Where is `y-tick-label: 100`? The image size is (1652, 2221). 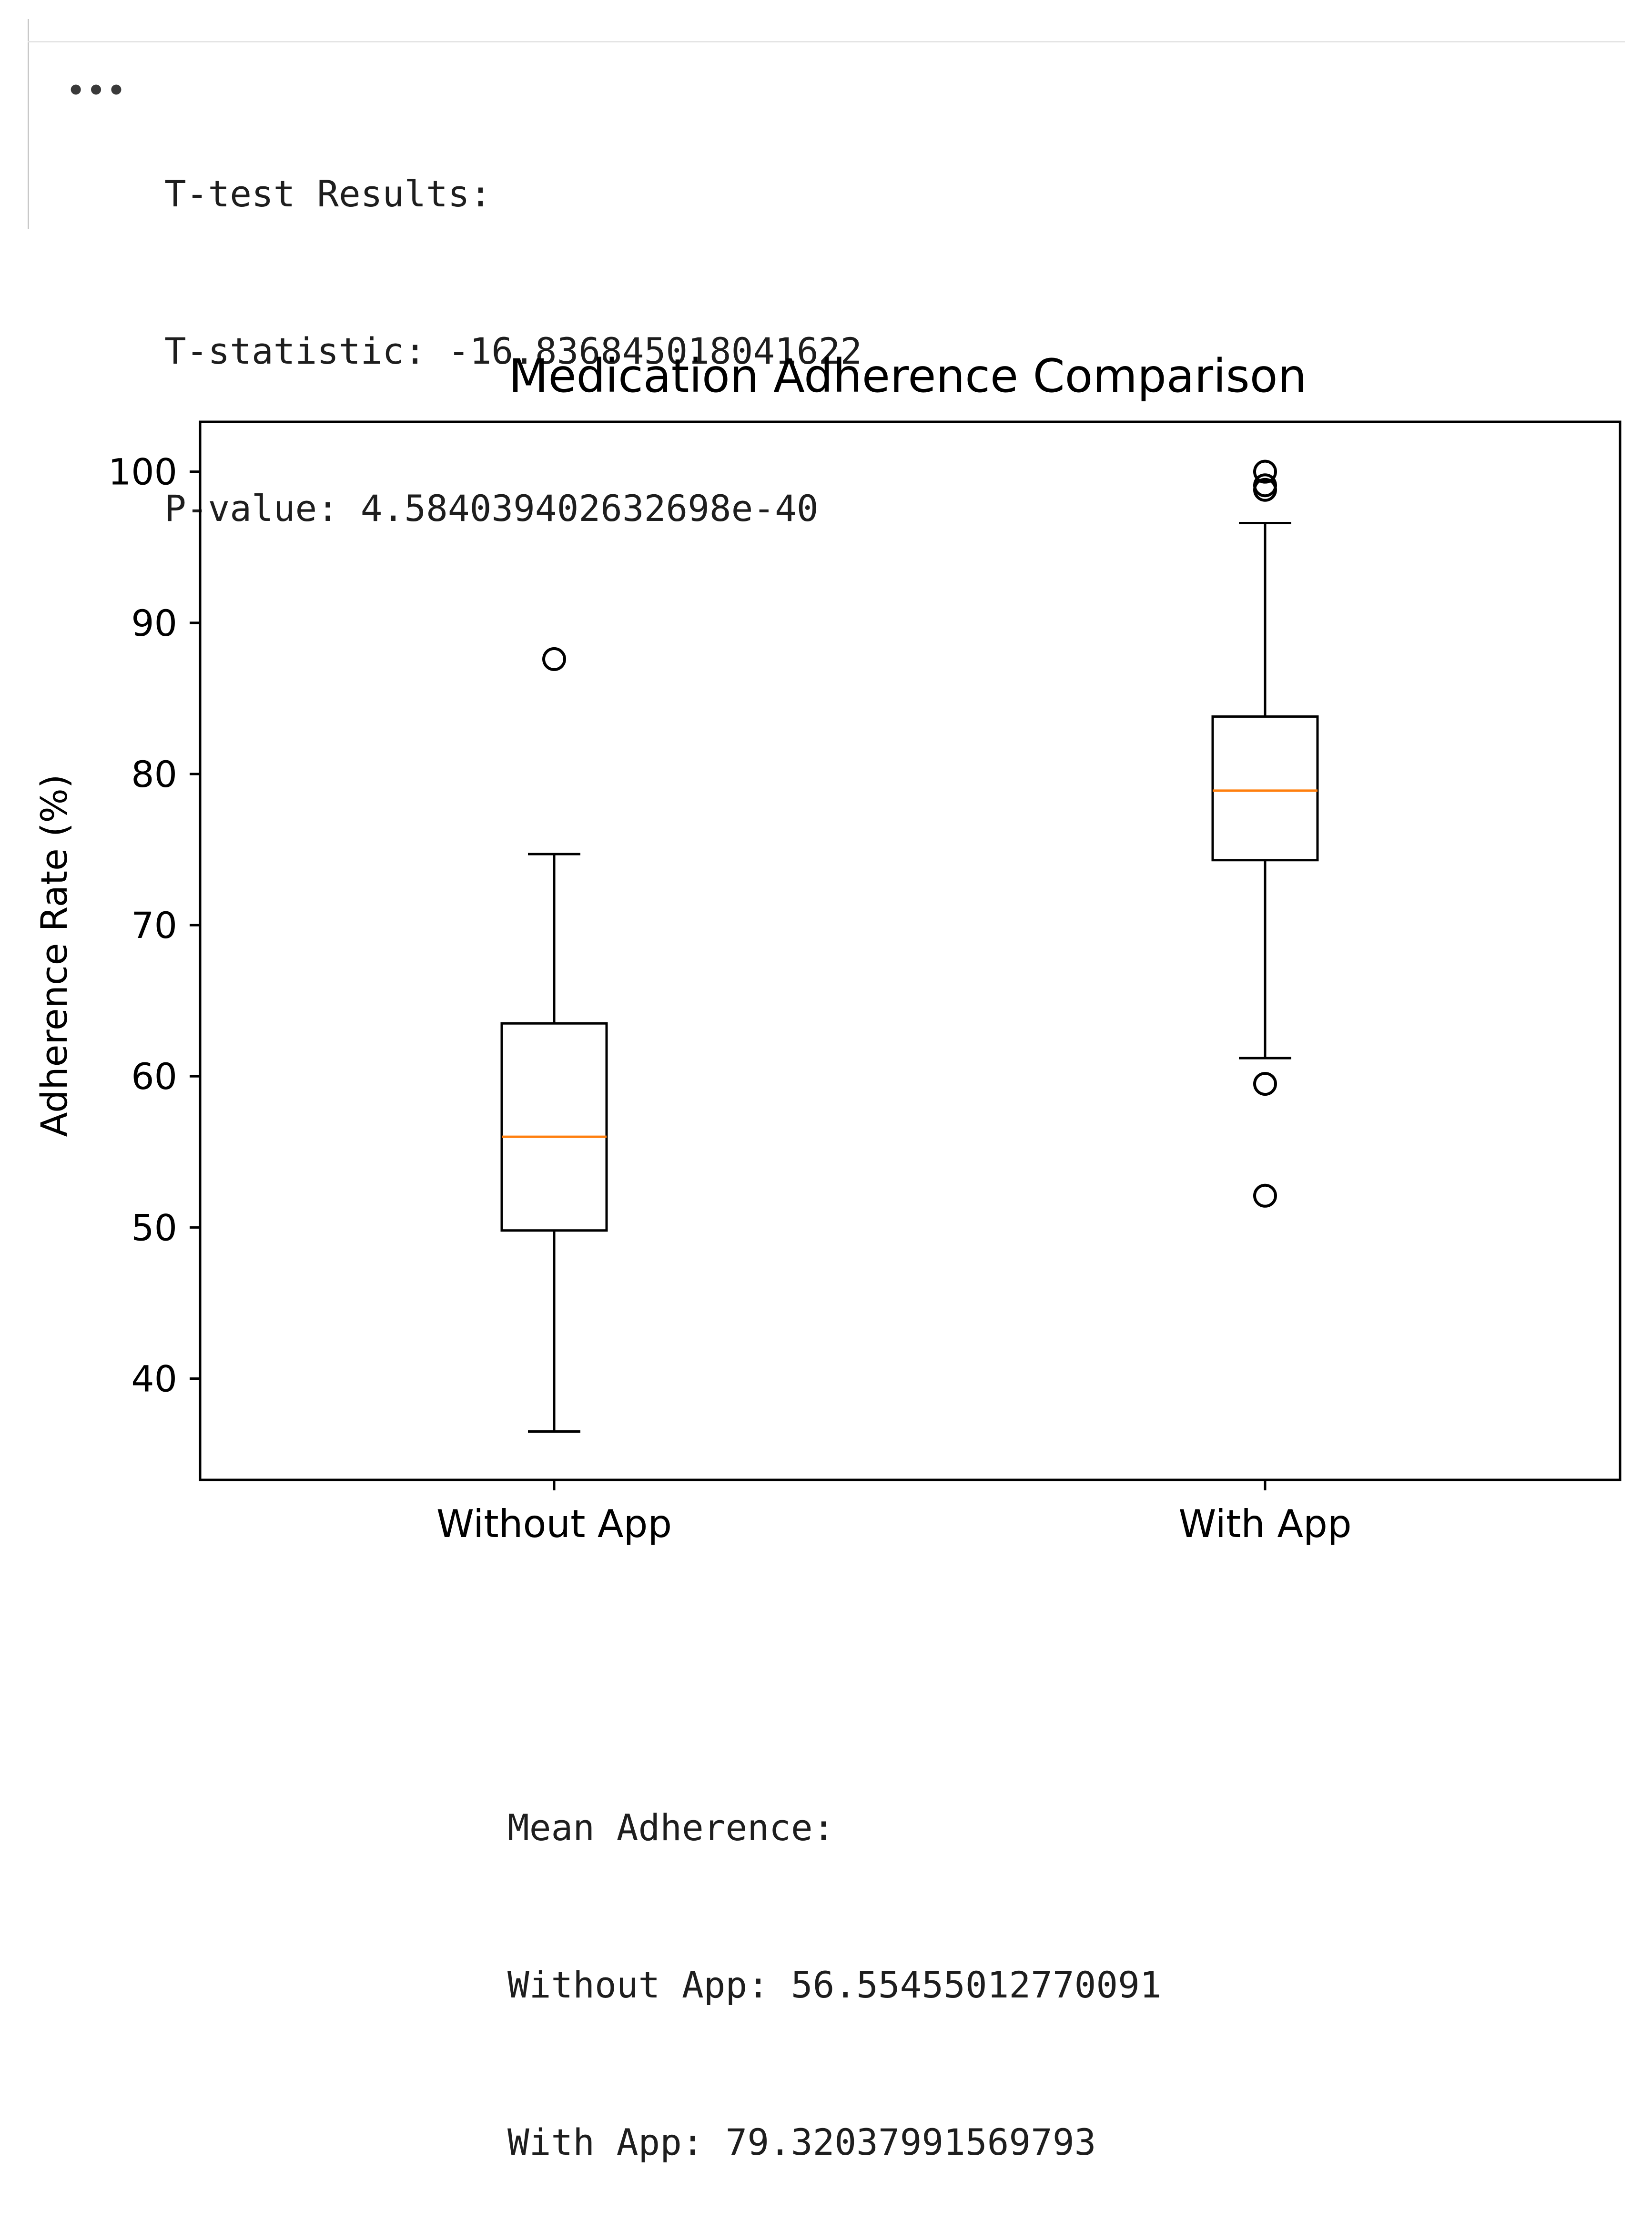 y-tick-label: 100 is located at coordinates (142, 472).